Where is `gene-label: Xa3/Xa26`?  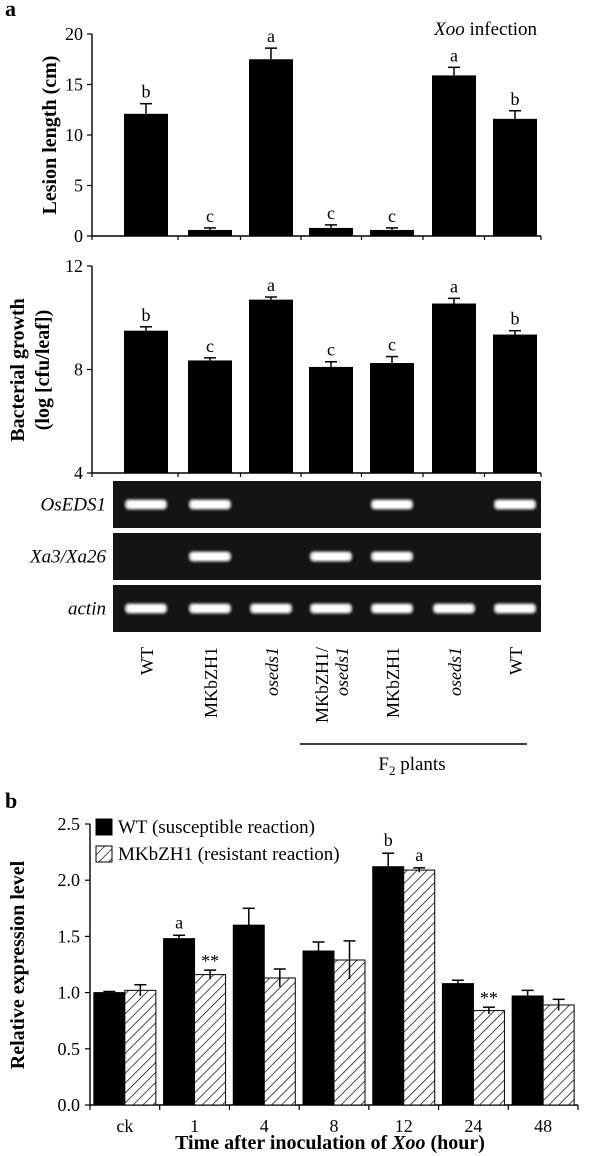 gene-label: Xa3/Xa26 is located at coordinates (67, 557).